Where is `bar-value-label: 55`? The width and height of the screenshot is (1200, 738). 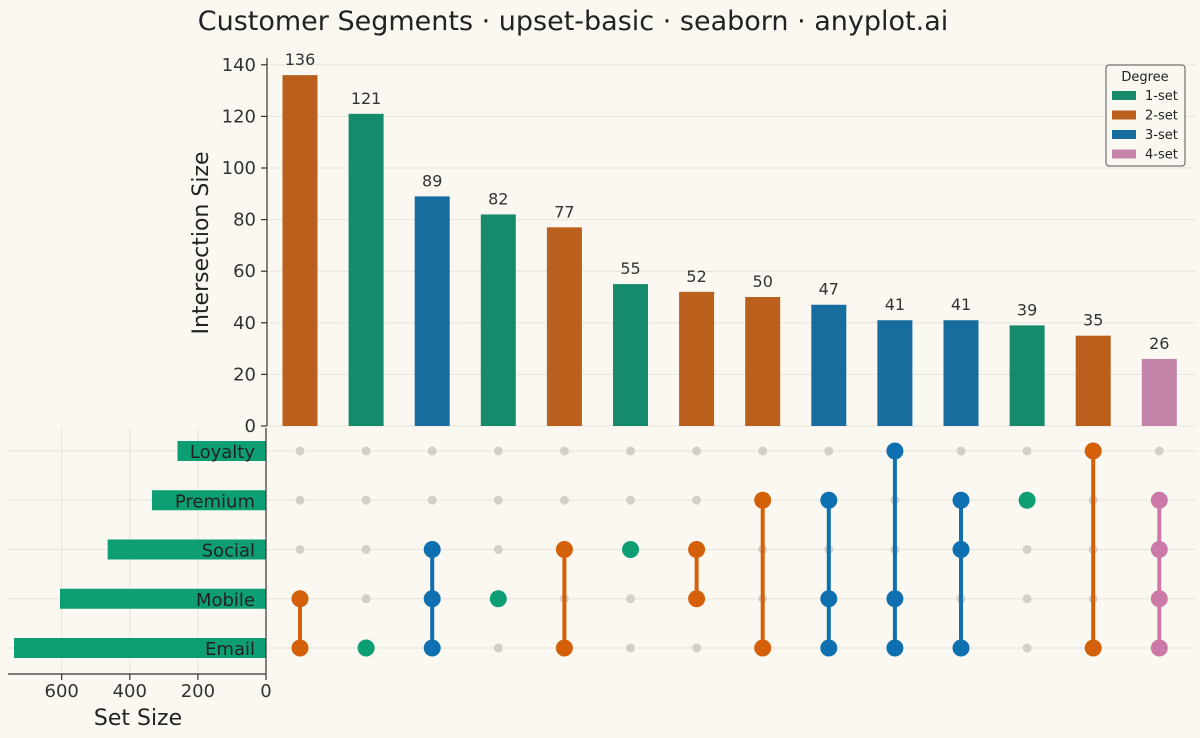 bar-value-label: 55 is located at coordinates (630, 268).